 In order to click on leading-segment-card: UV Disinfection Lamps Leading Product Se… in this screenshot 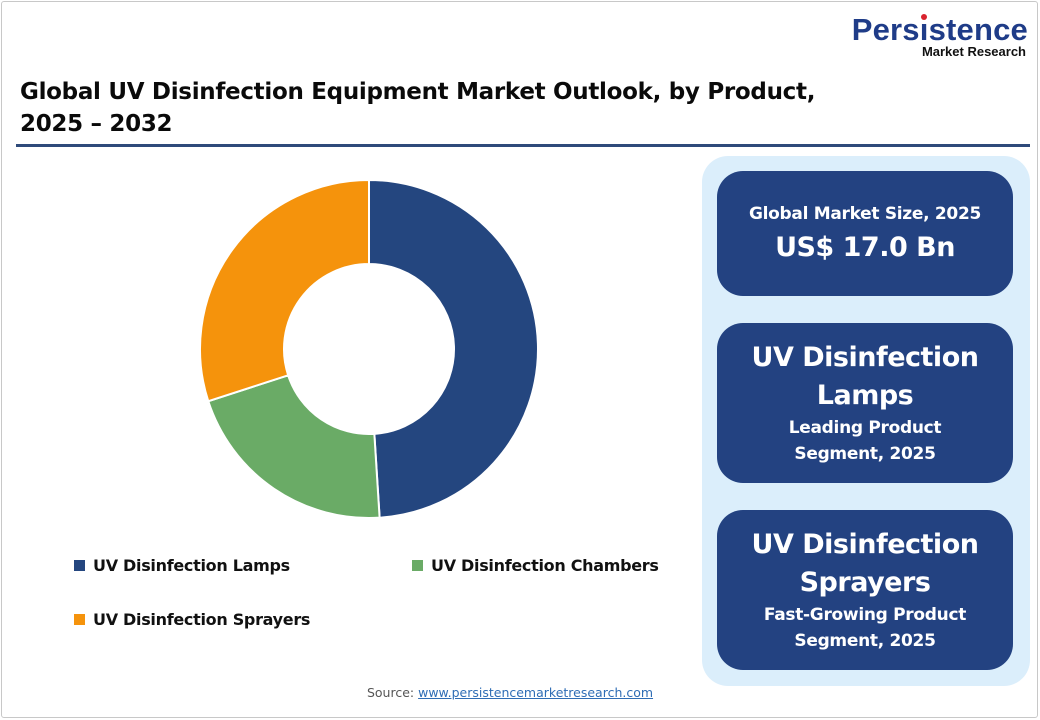, I will do `click(865, 403)`.